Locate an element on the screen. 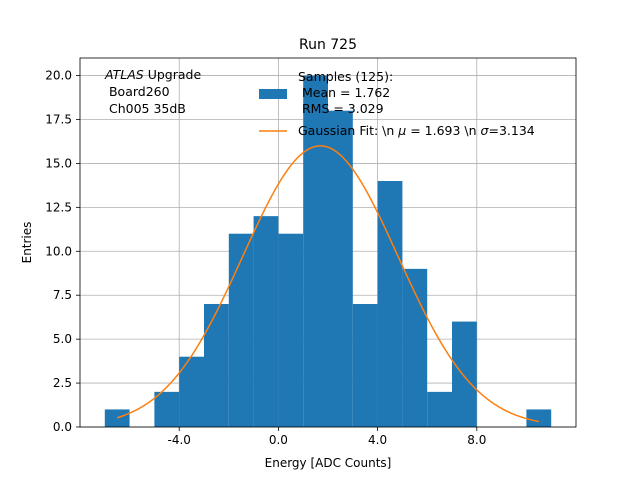  legend-samples-rms: RMS = 3.029 is located at coordinates (341, 108).